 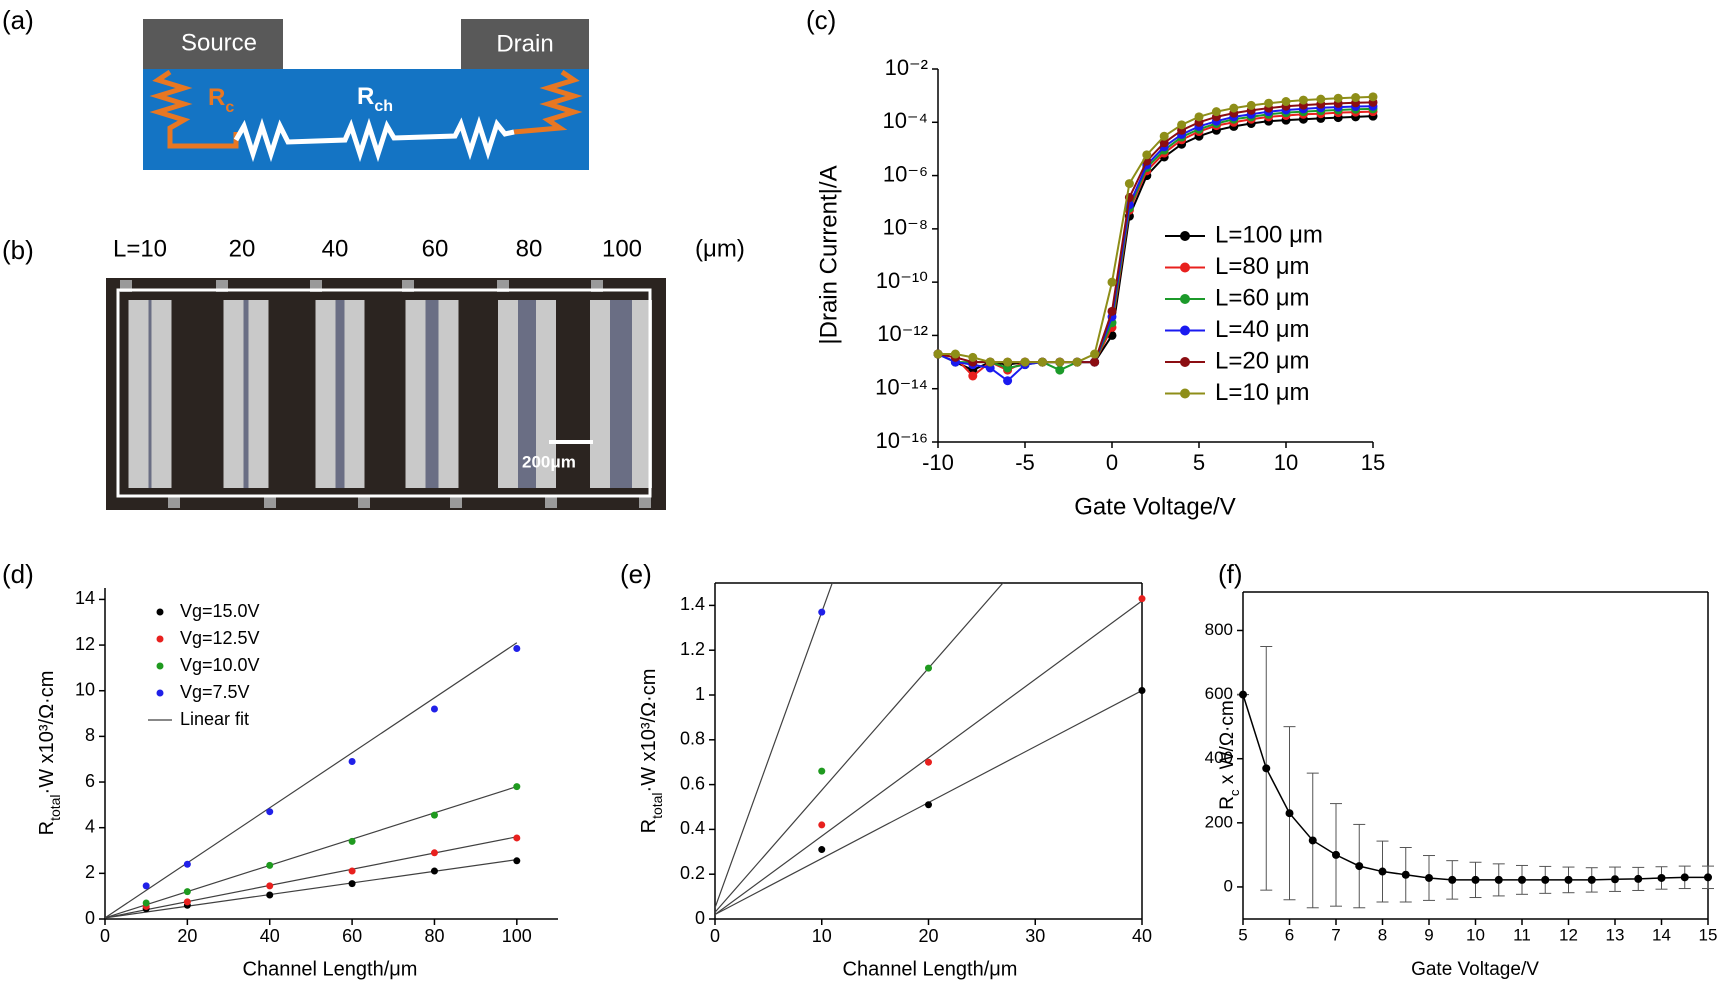 What do you see at coordinates (220, 611) in the screenshot?
I see `legend-label: Vg=15.0V` at bounding box center [220, 611].